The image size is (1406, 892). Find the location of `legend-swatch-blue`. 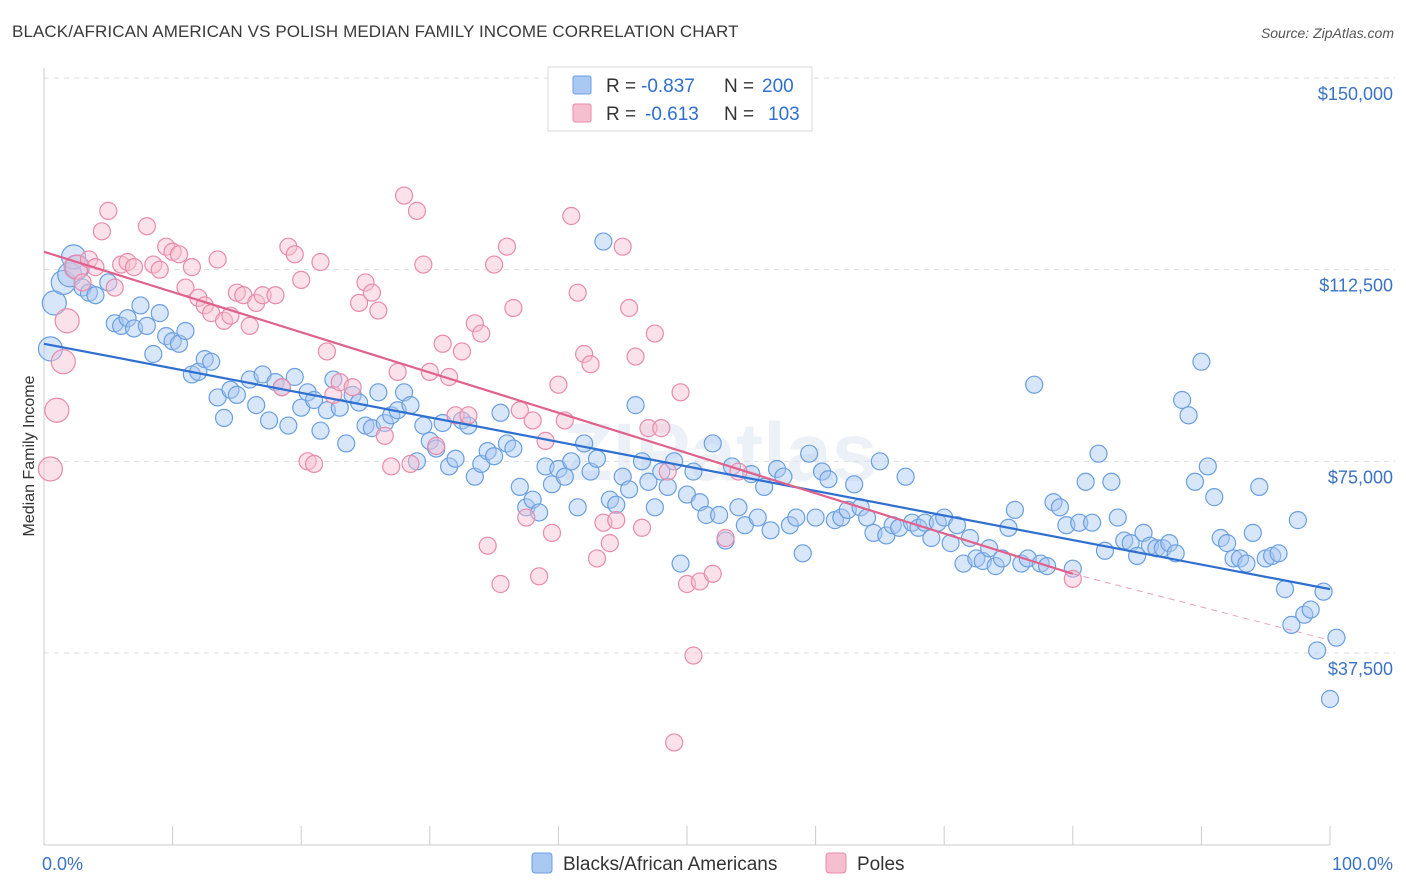

legend-swatch-blue is located at coordinates (582, 85).